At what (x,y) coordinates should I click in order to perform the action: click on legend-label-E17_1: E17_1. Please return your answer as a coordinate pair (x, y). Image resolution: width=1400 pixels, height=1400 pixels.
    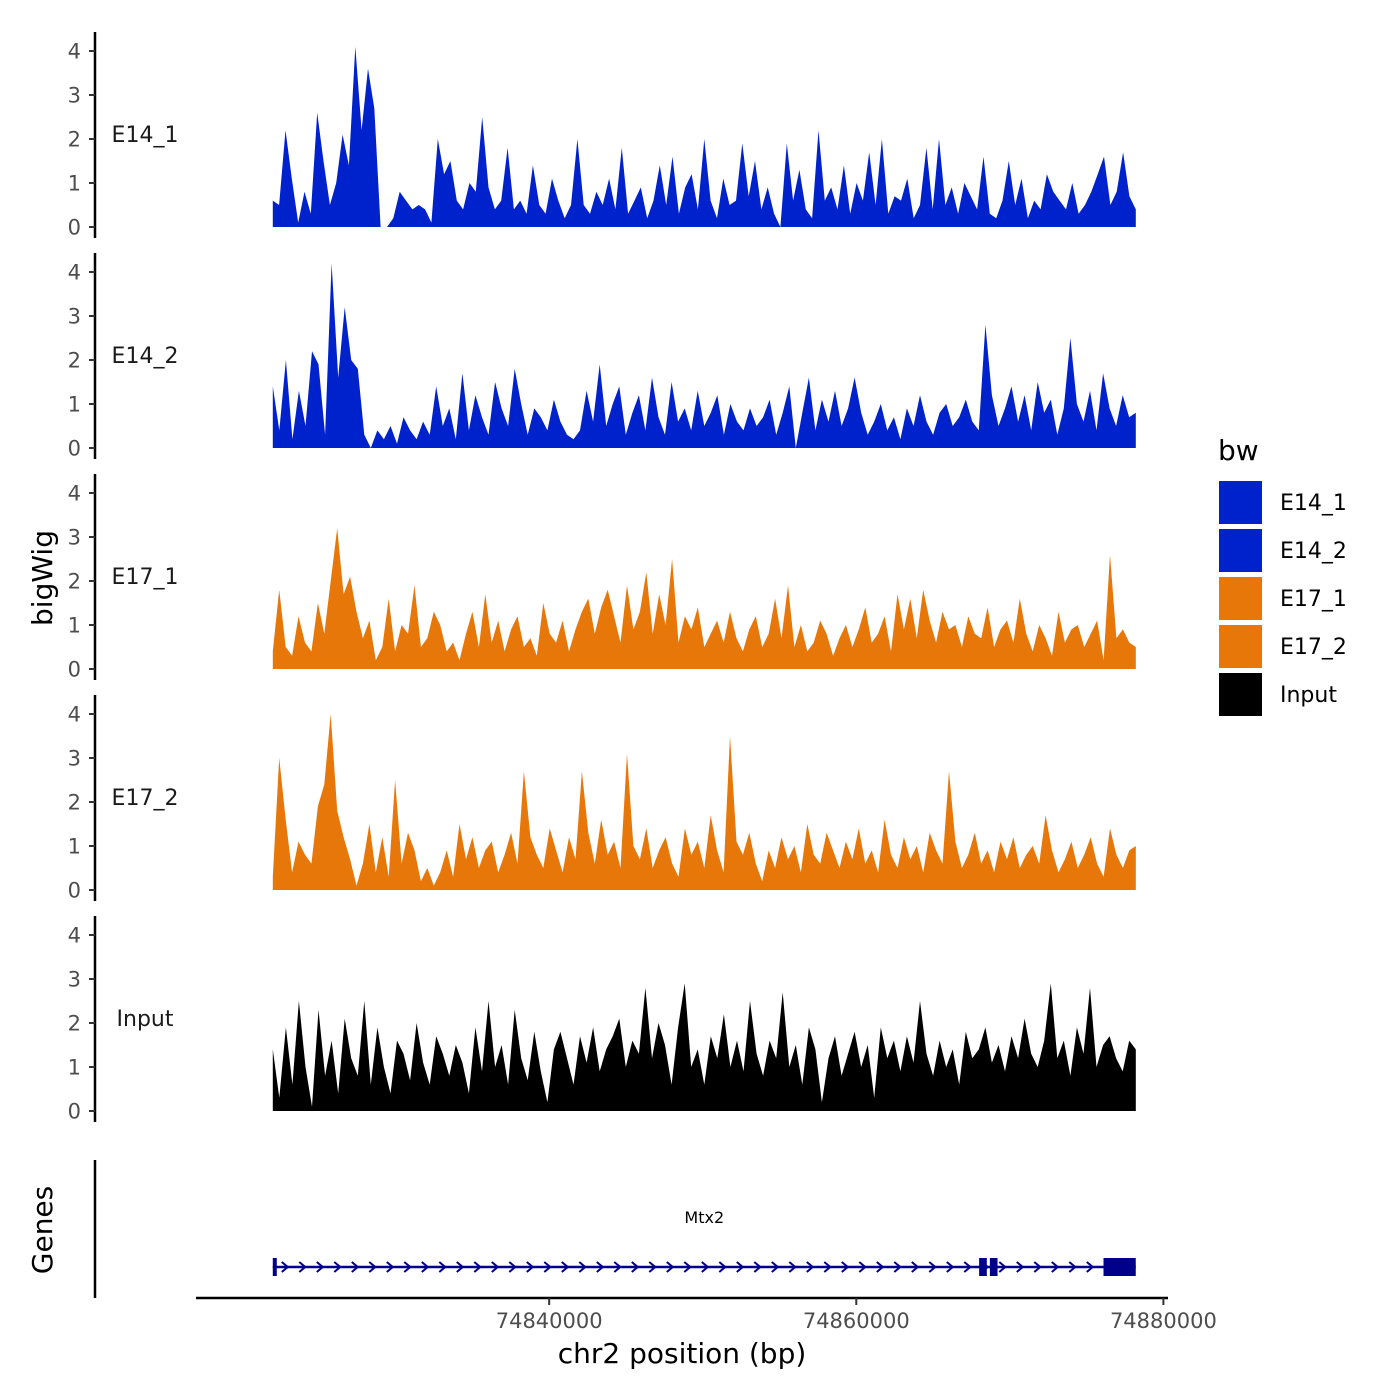
    Looking at the image, I should click on (1313, 599).